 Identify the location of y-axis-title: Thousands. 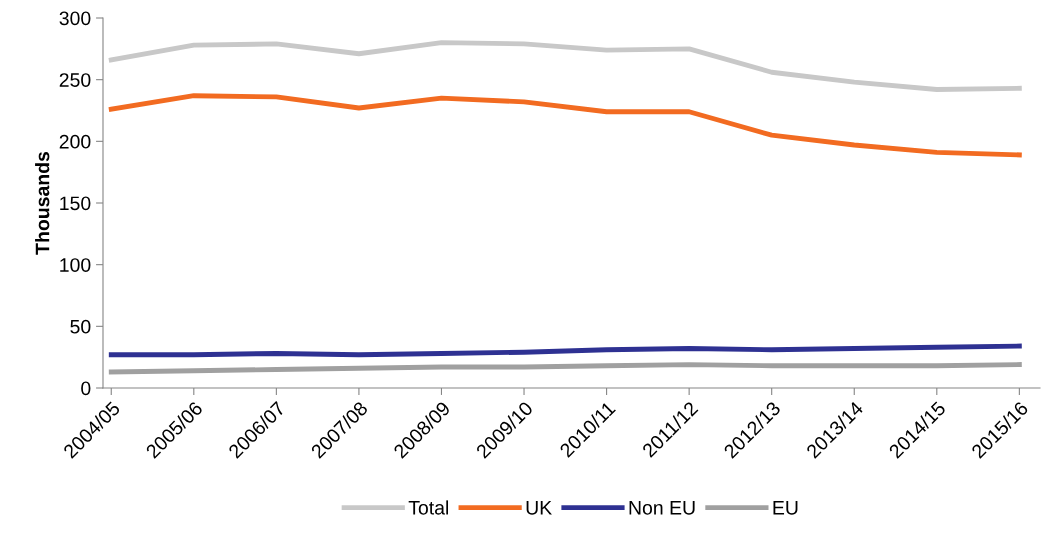
(42, 203).